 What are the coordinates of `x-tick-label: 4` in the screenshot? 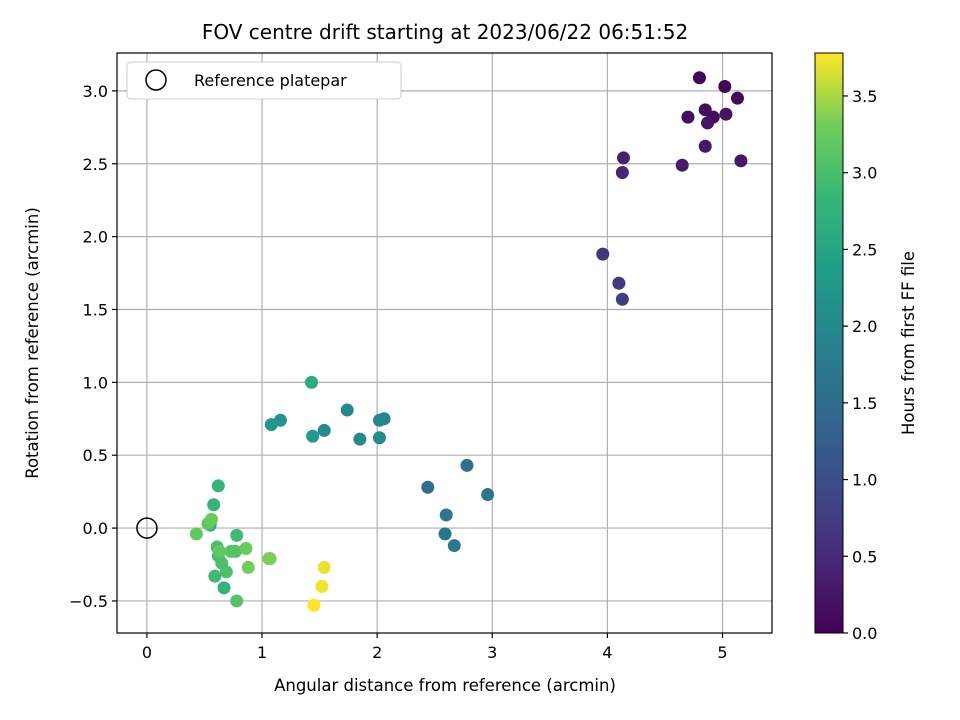 It's located at (607, 652).